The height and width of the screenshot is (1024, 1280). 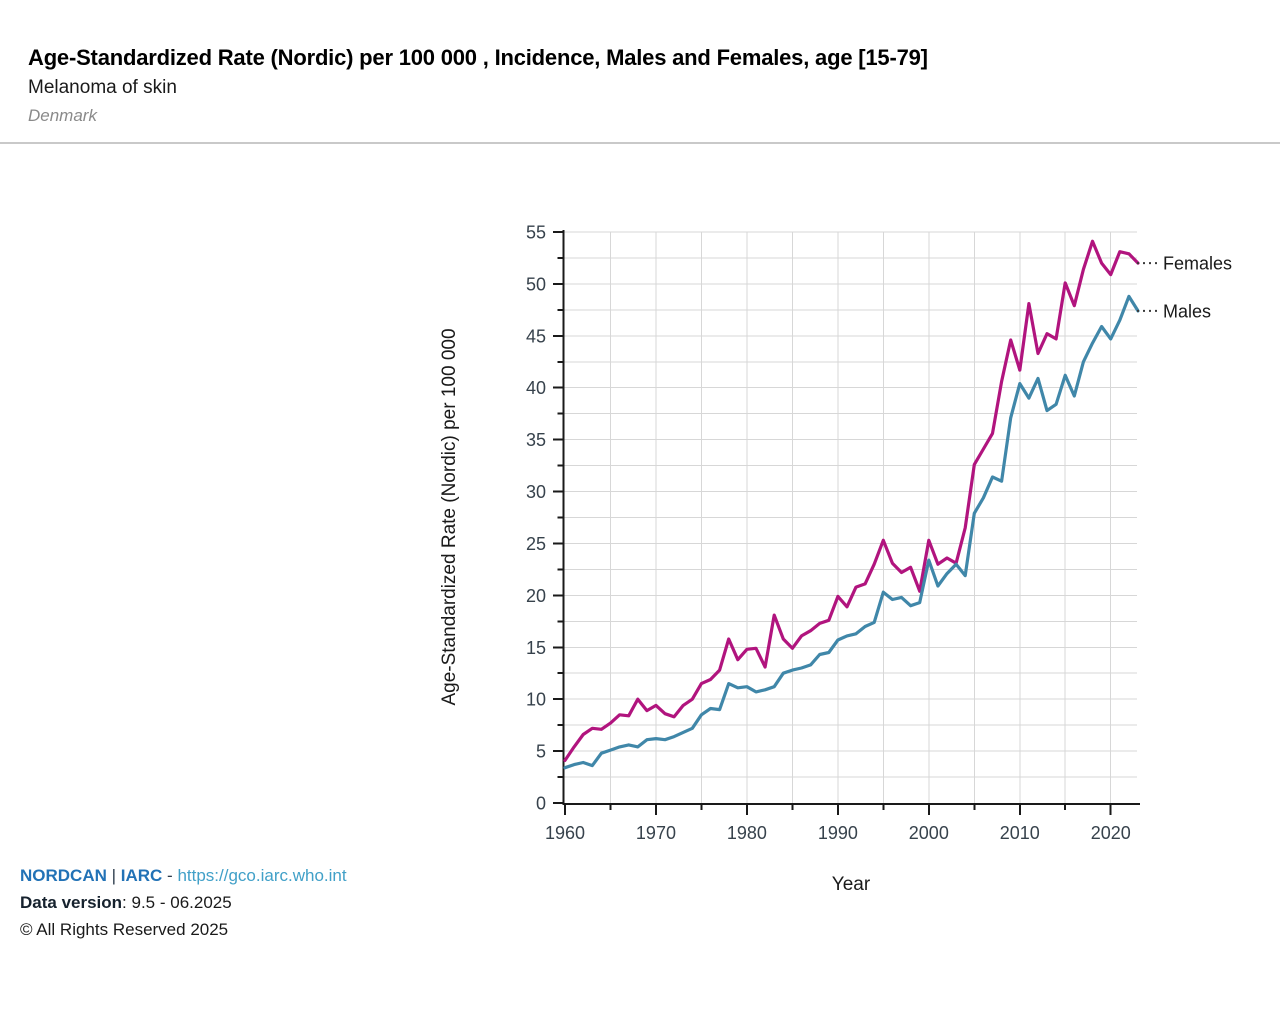 What do you see at coordinates (536, 518) in the screenshot?
I see `y-tick-labels: 0 5 10 15 20 25 30 35 40 45 50 55` at bounding box center [536, 518].